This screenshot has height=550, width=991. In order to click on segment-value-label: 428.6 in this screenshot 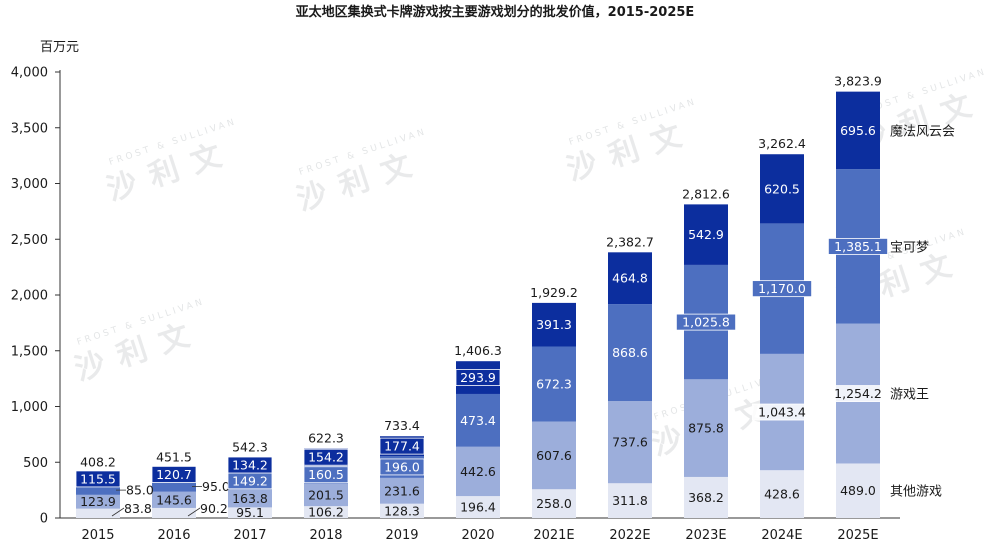, I will do `click(782, 494)`.